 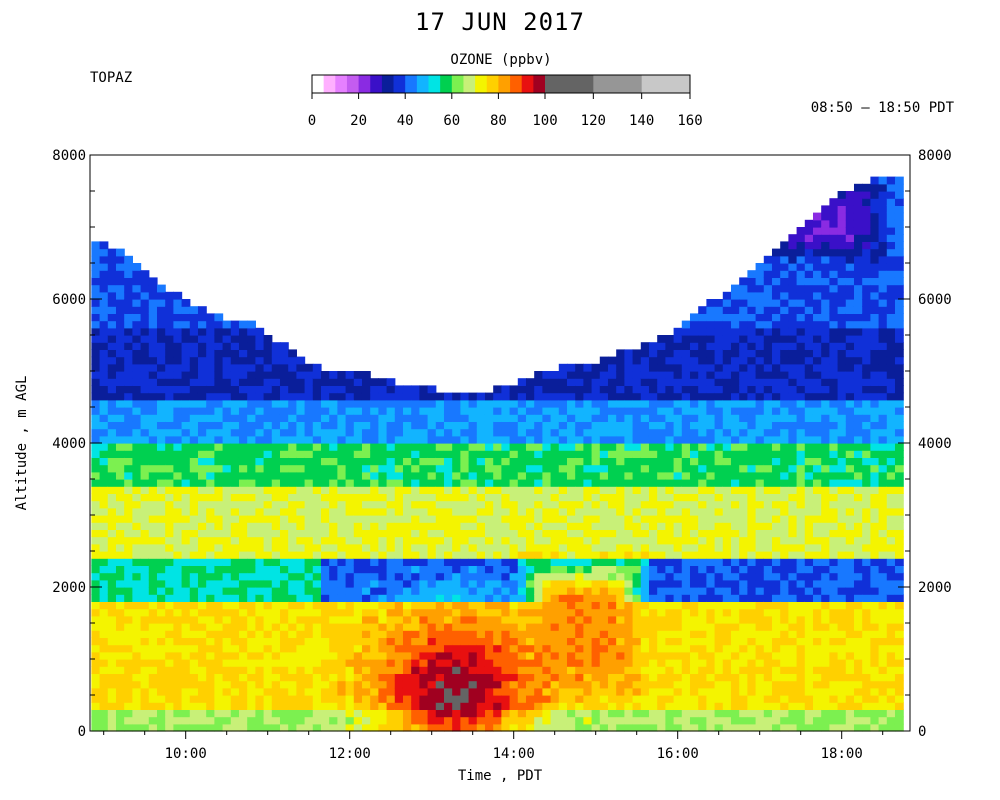 I want to click on x-tick-label: 14:00, so click(x=514, y=754).